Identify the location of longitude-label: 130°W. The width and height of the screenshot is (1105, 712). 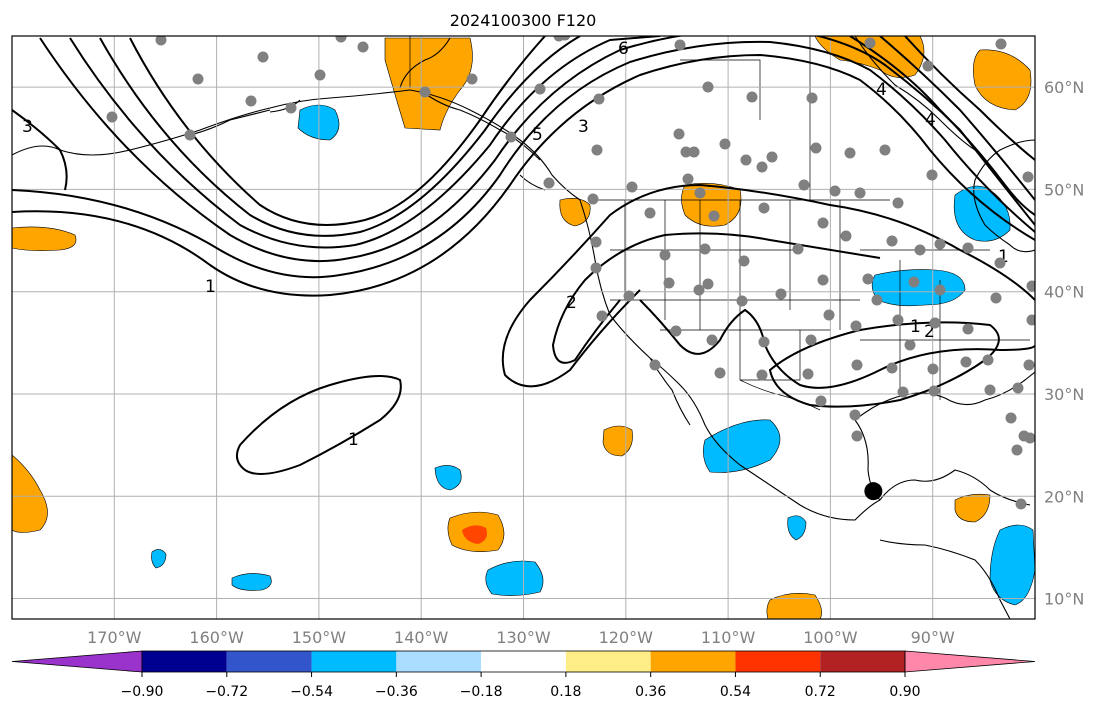
(523, 637).